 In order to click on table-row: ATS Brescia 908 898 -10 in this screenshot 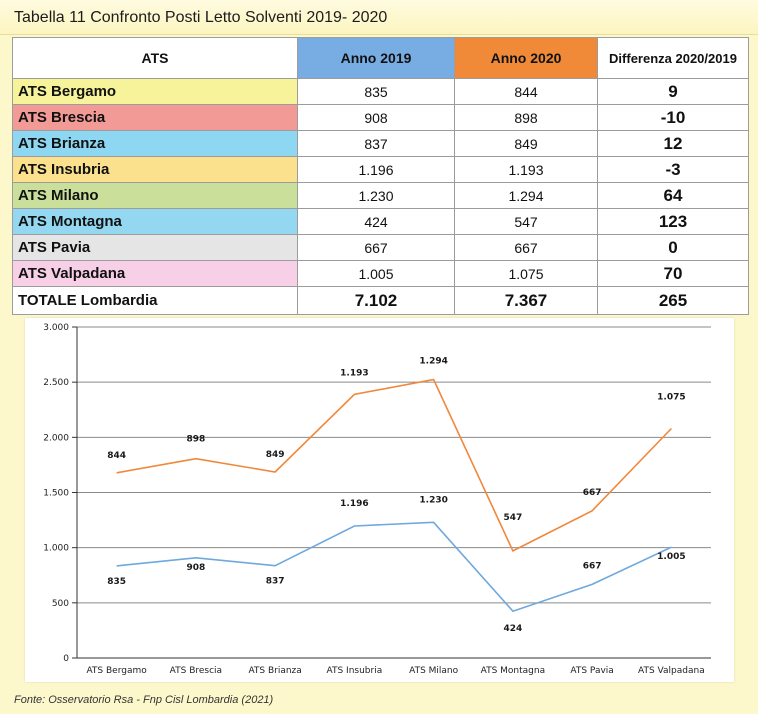, I will do `click(380, 117)`.